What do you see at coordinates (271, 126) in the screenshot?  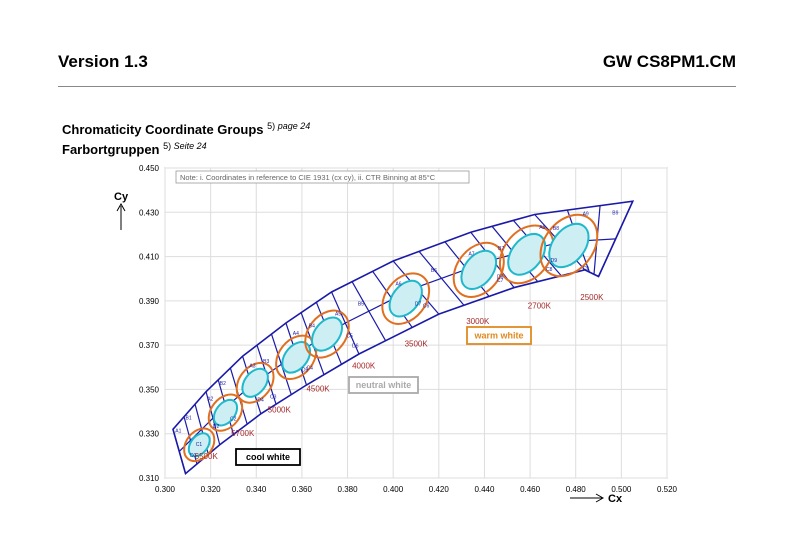 I see `title-english-ref: 5)` at bounding box center [271, 126].